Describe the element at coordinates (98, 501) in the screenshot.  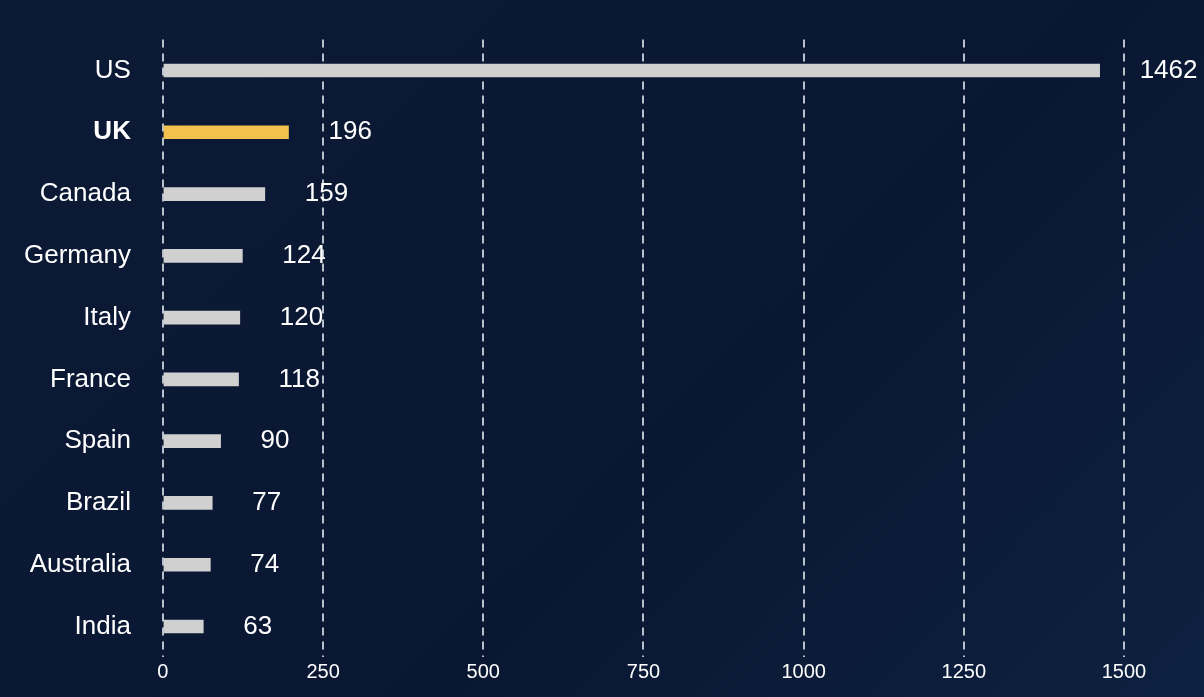
I see `y-tick-label: Brazil` at that location.